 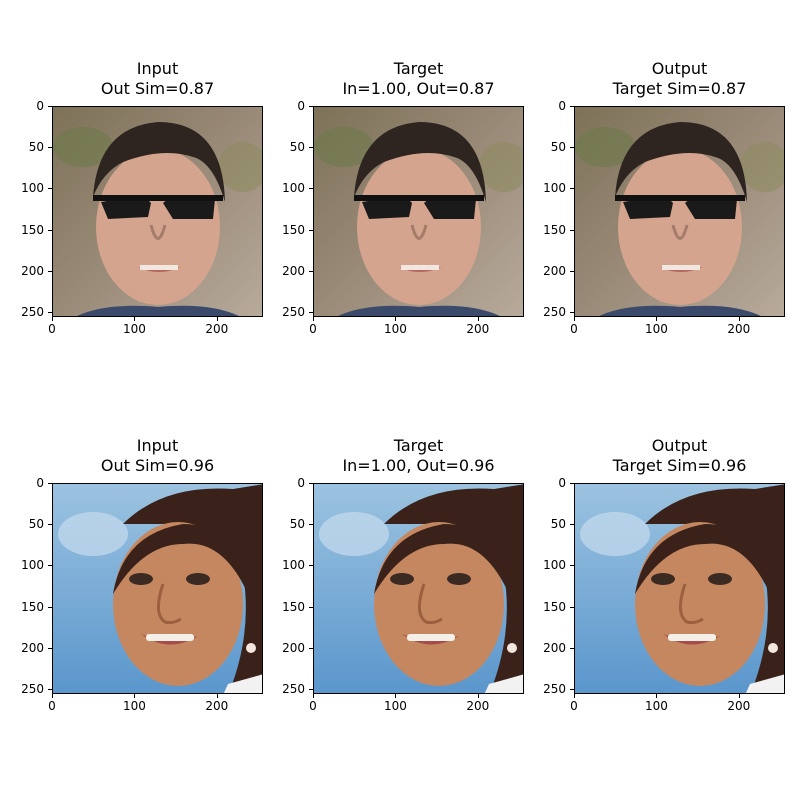 I want to click on panel-title-sub: Target Sim=0.87, so click(x=679, y=88).